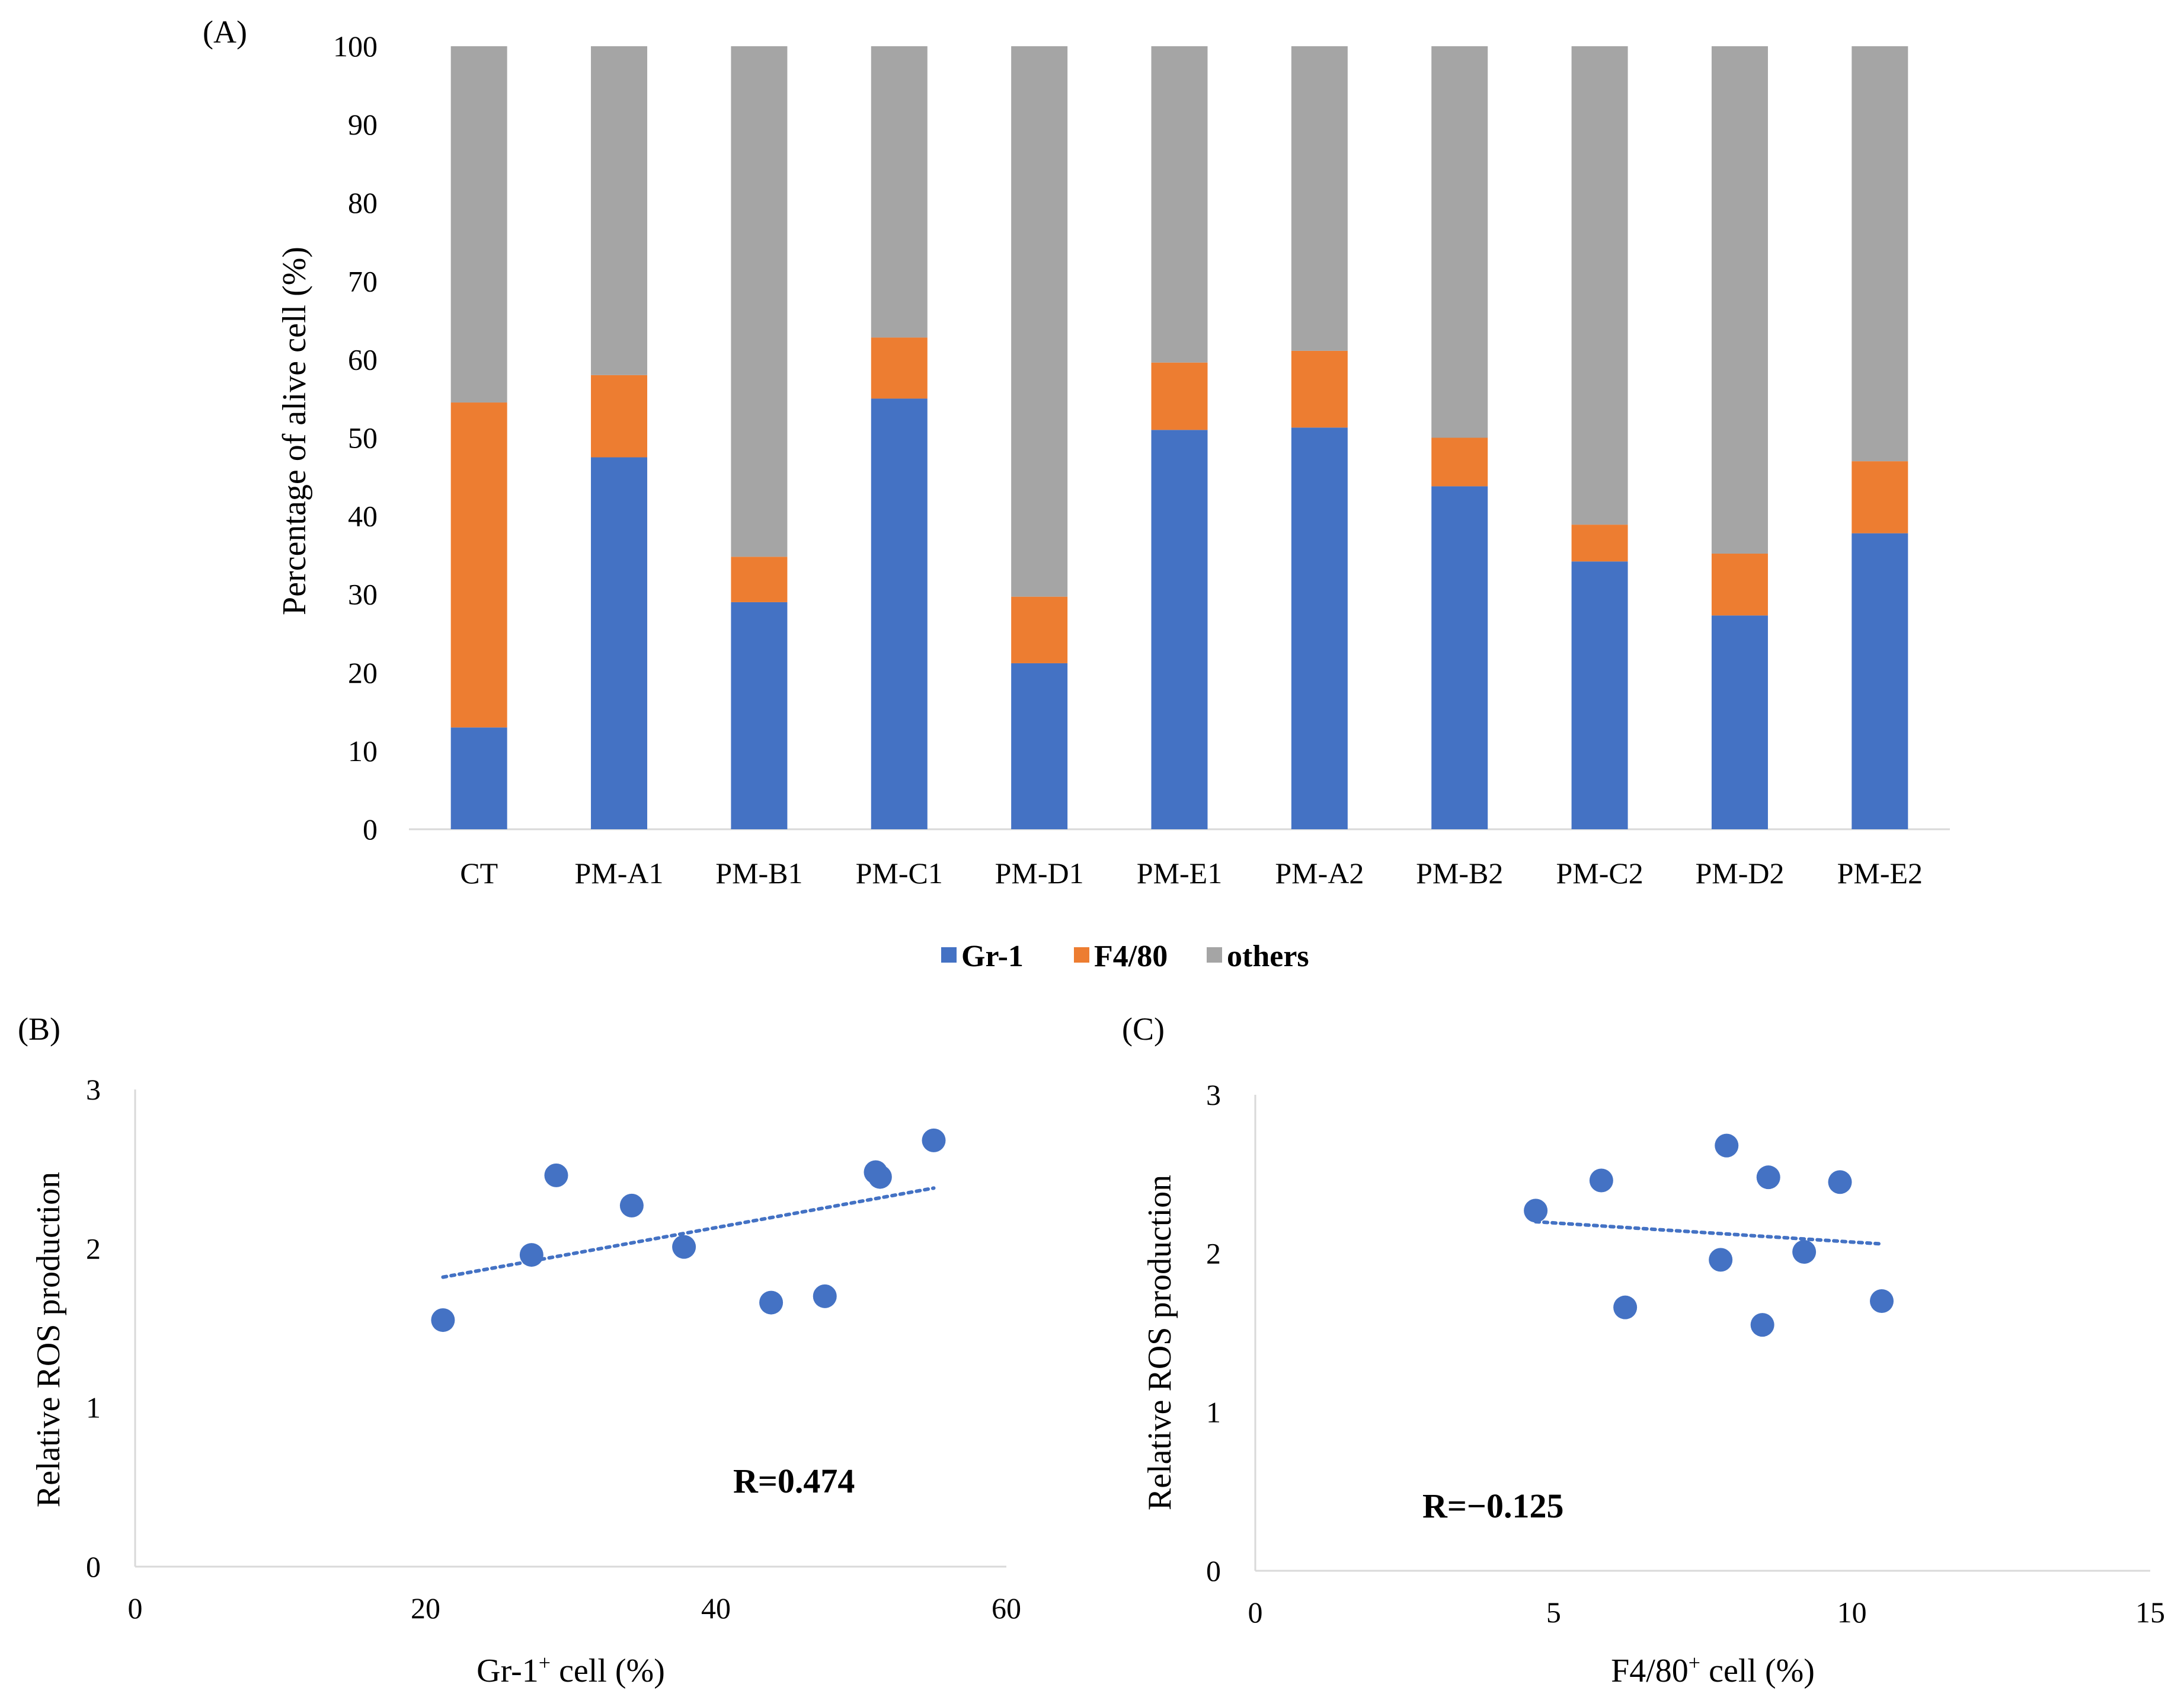 This screenshot has height=1700, width=2184. What do you see at coordinates (1214, 955) in the screenshot?
I see `legend-swatch-others` at bounding box center [1214, 955].